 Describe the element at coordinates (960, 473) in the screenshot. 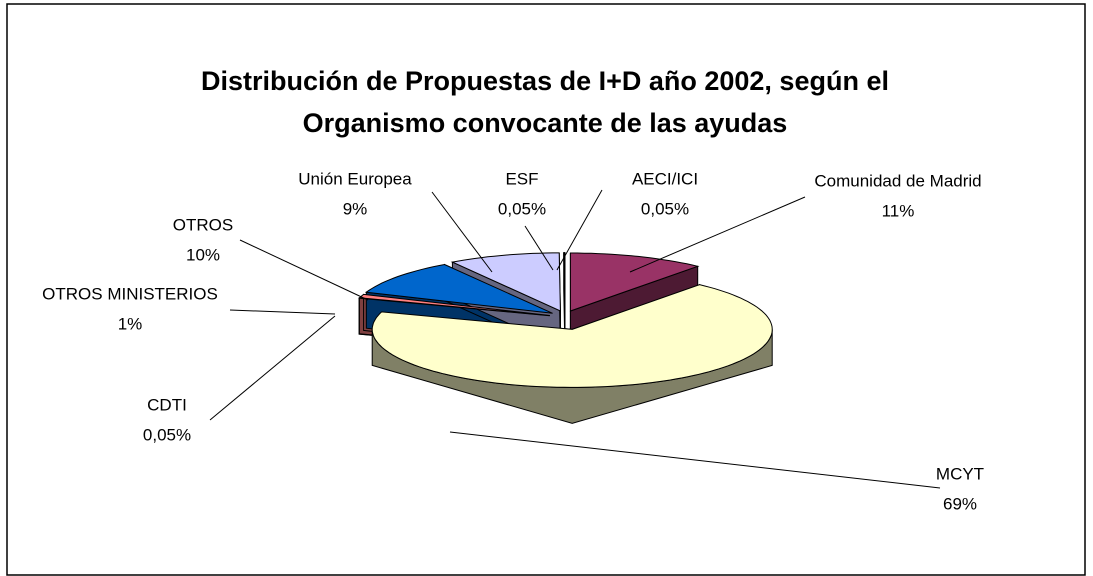

I see `category-label: MCYT` at that location.